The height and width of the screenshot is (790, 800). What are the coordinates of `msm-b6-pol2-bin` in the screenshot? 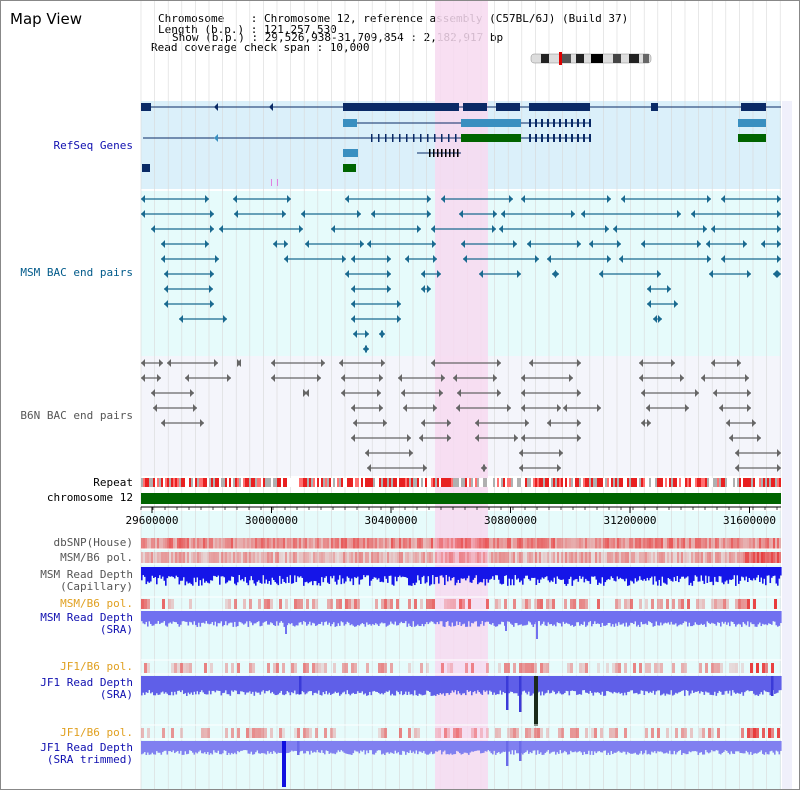 It's located at (631, 604).